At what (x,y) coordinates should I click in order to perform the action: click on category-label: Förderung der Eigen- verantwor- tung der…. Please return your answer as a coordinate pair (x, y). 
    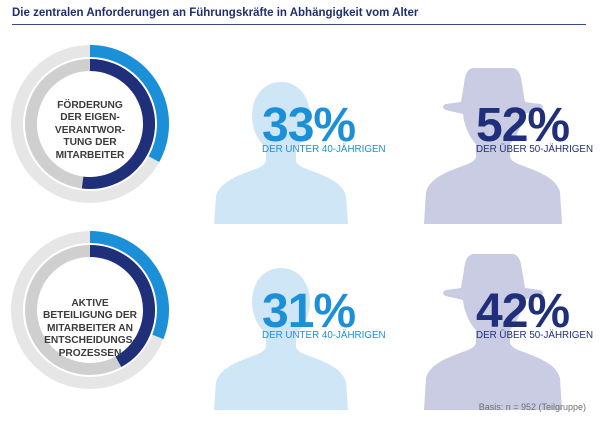
    Looking at the image, I should click on (90, 130).